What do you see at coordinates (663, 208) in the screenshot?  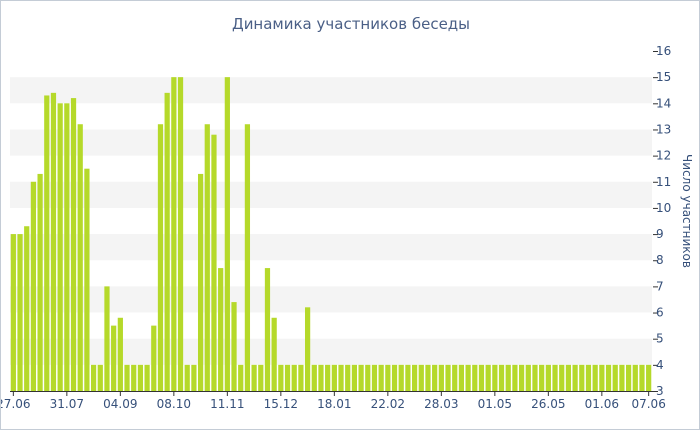 I see `y-tick-label: 10` at bounding box center [663, 208].